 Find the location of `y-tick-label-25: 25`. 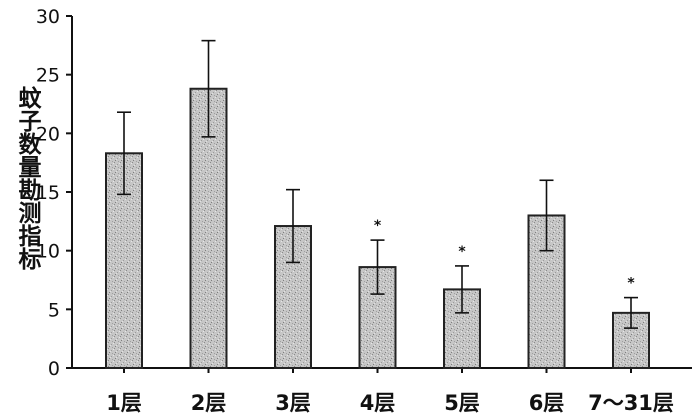

y-tick-label-25: 25 is located at coordinates (48, 76).